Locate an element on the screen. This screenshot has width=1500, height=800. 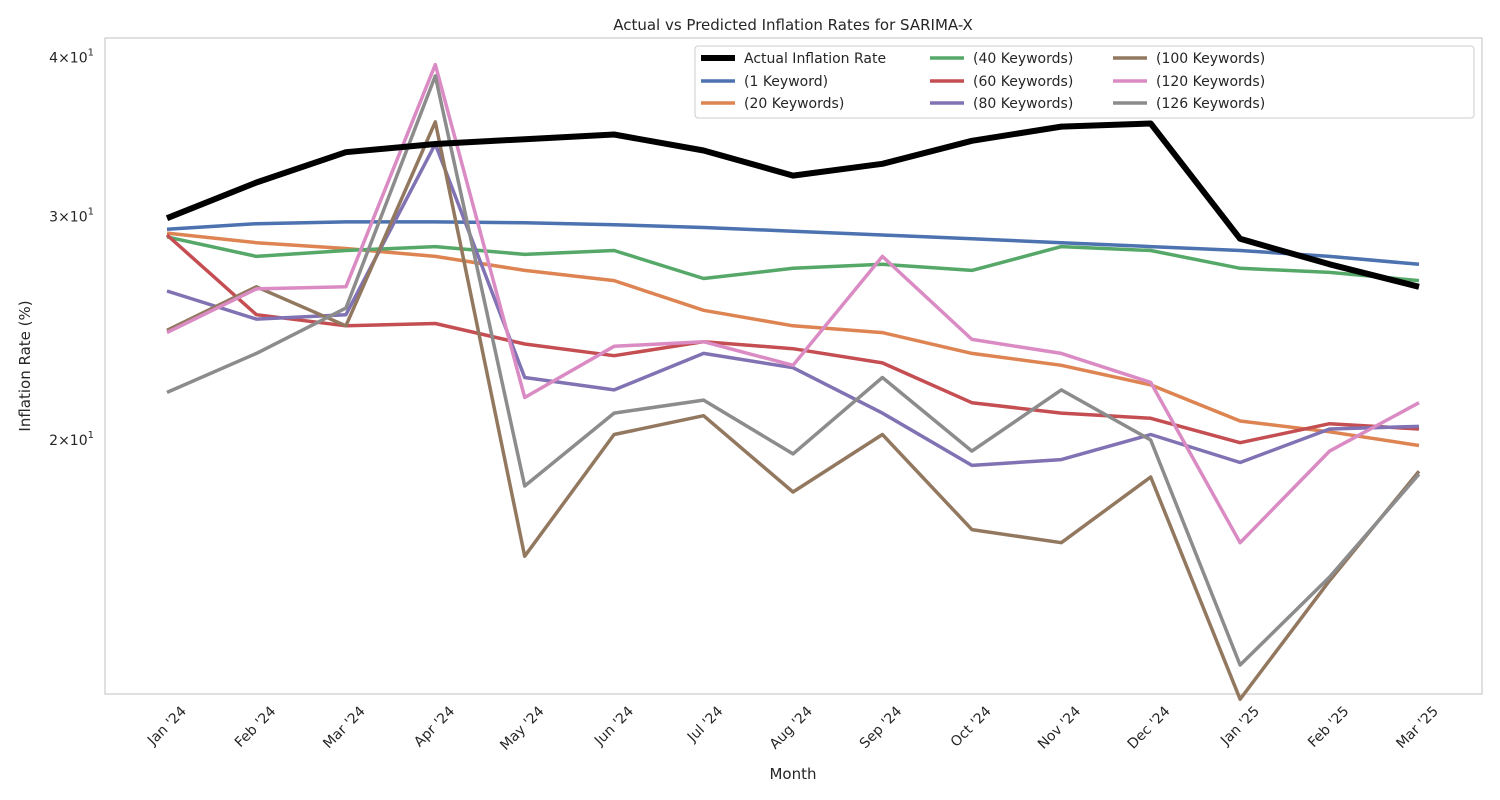
legend-label: (20 Keywords) is located at coordinates (794, 104).